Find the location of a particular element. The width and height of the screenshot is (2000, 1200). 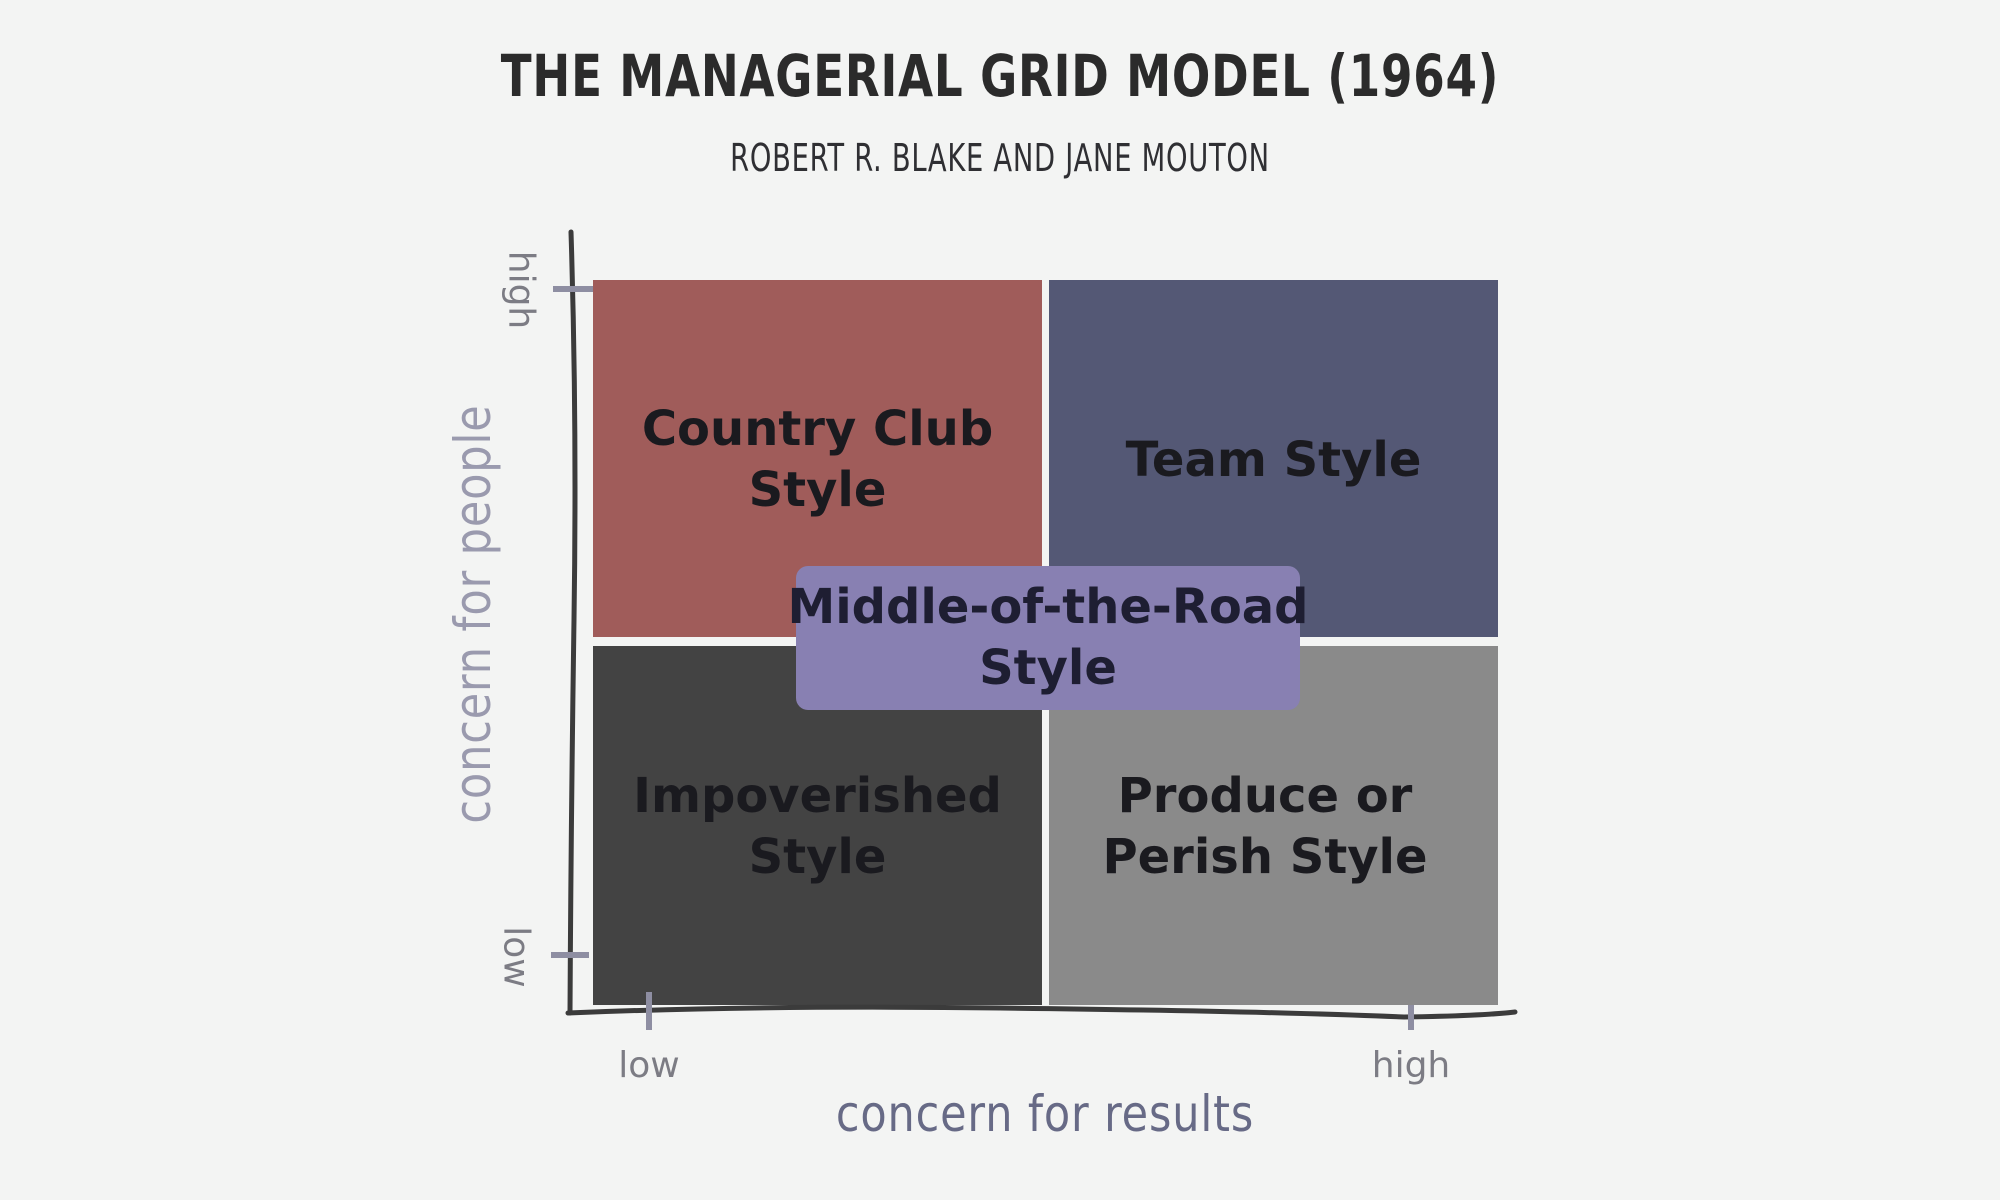

x-axis-line is located at coordinates (1041, 1012).